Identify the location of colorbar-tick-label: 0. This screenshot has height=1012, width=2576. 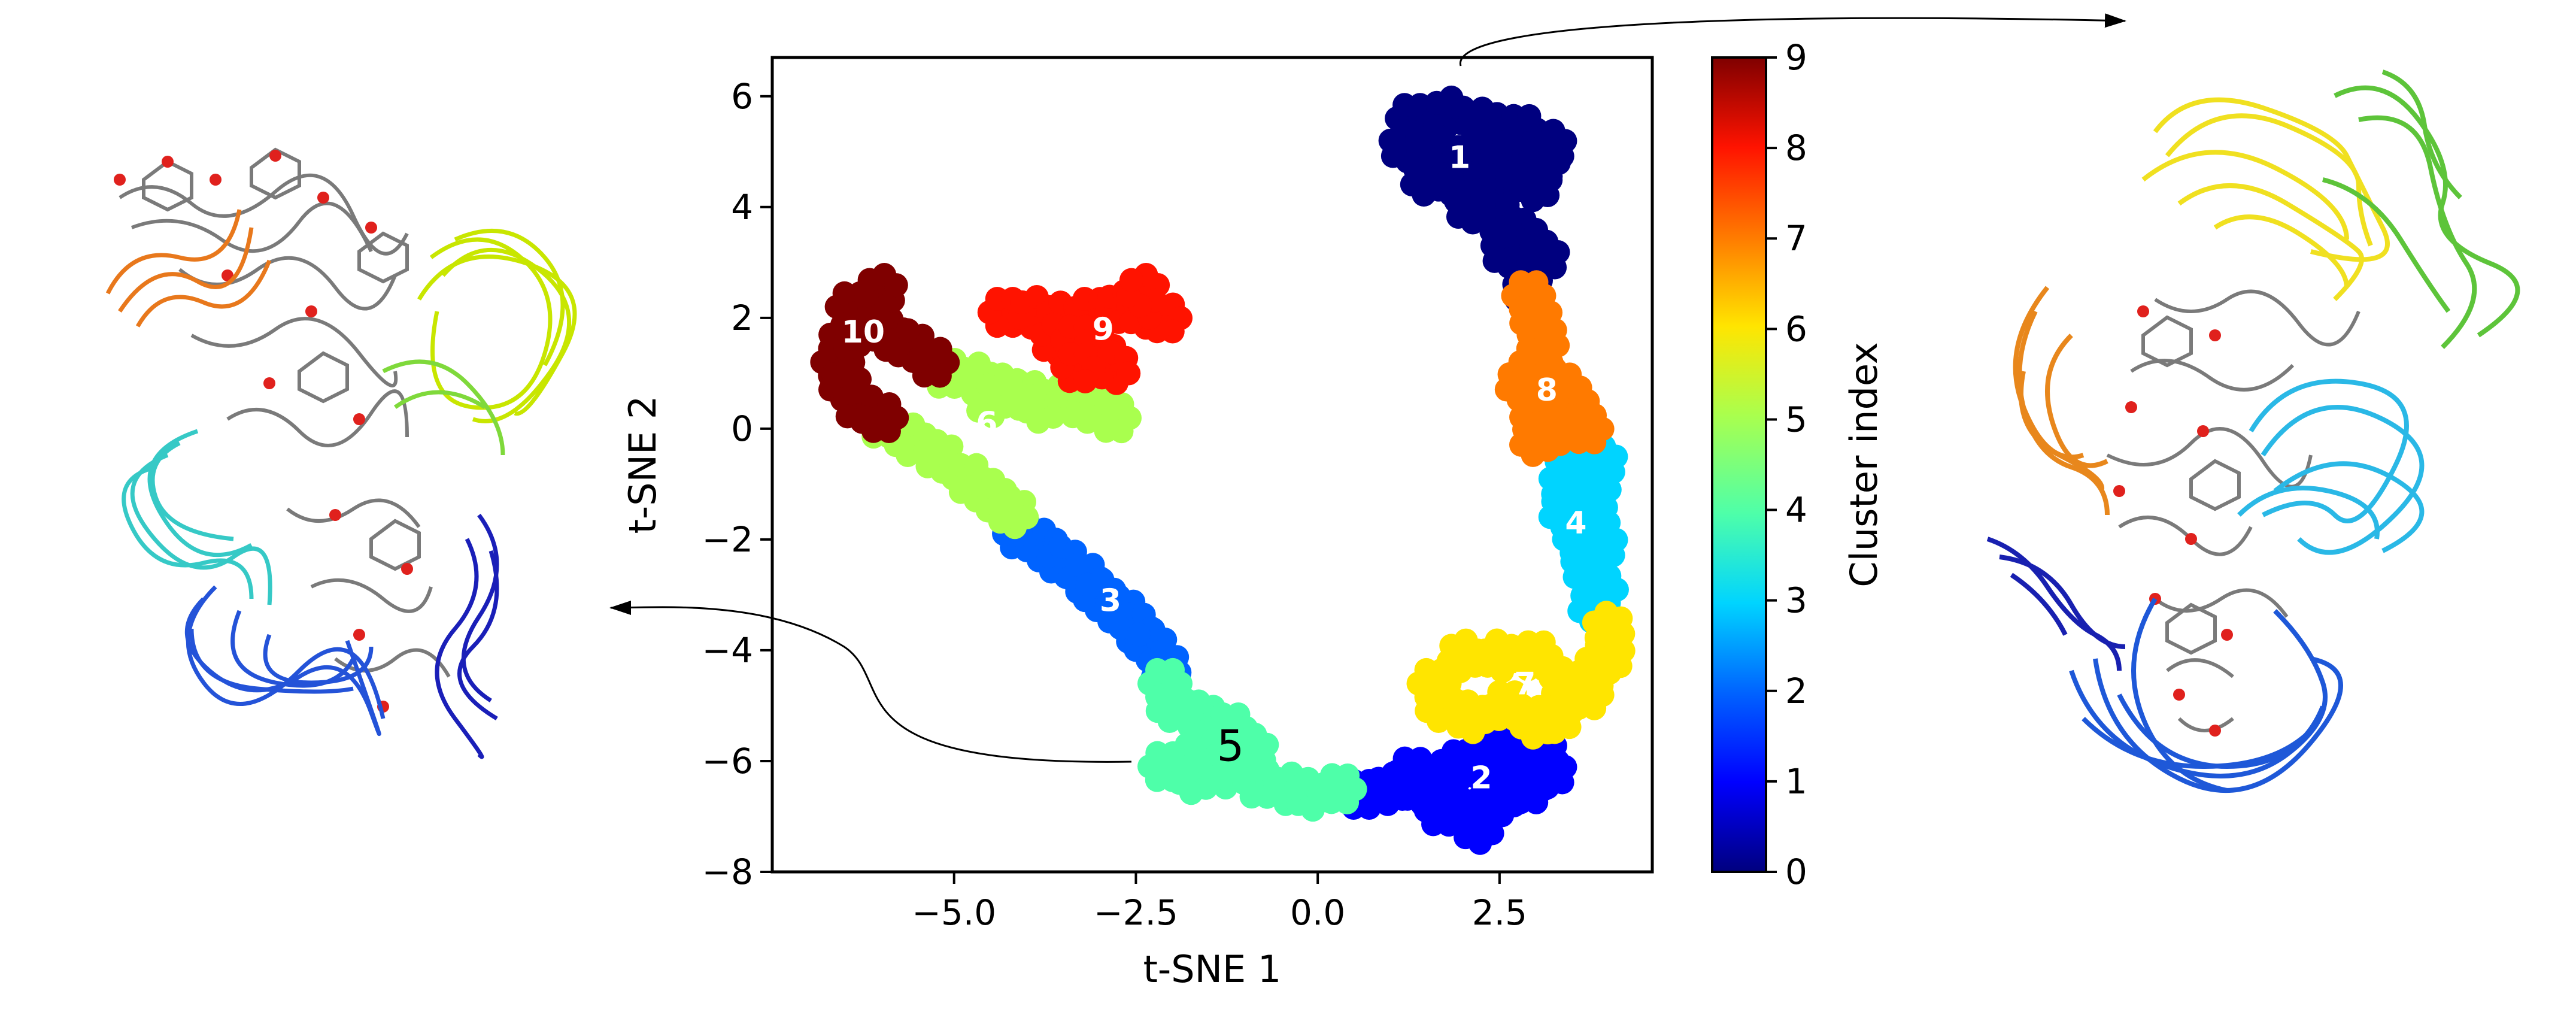
(1796, 872).